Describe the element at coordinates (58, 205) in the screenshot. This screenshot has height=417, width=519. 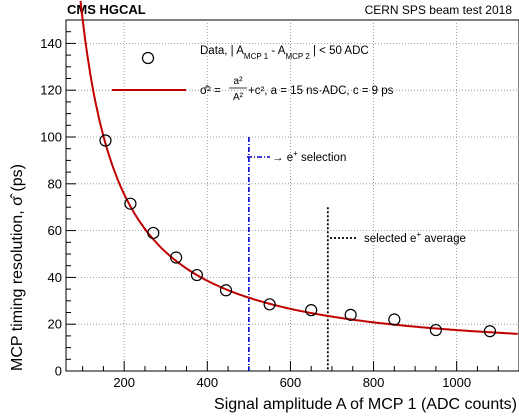
I see `y-axis-ticks: 0 20 40 60 80 100 120 140` at that location.